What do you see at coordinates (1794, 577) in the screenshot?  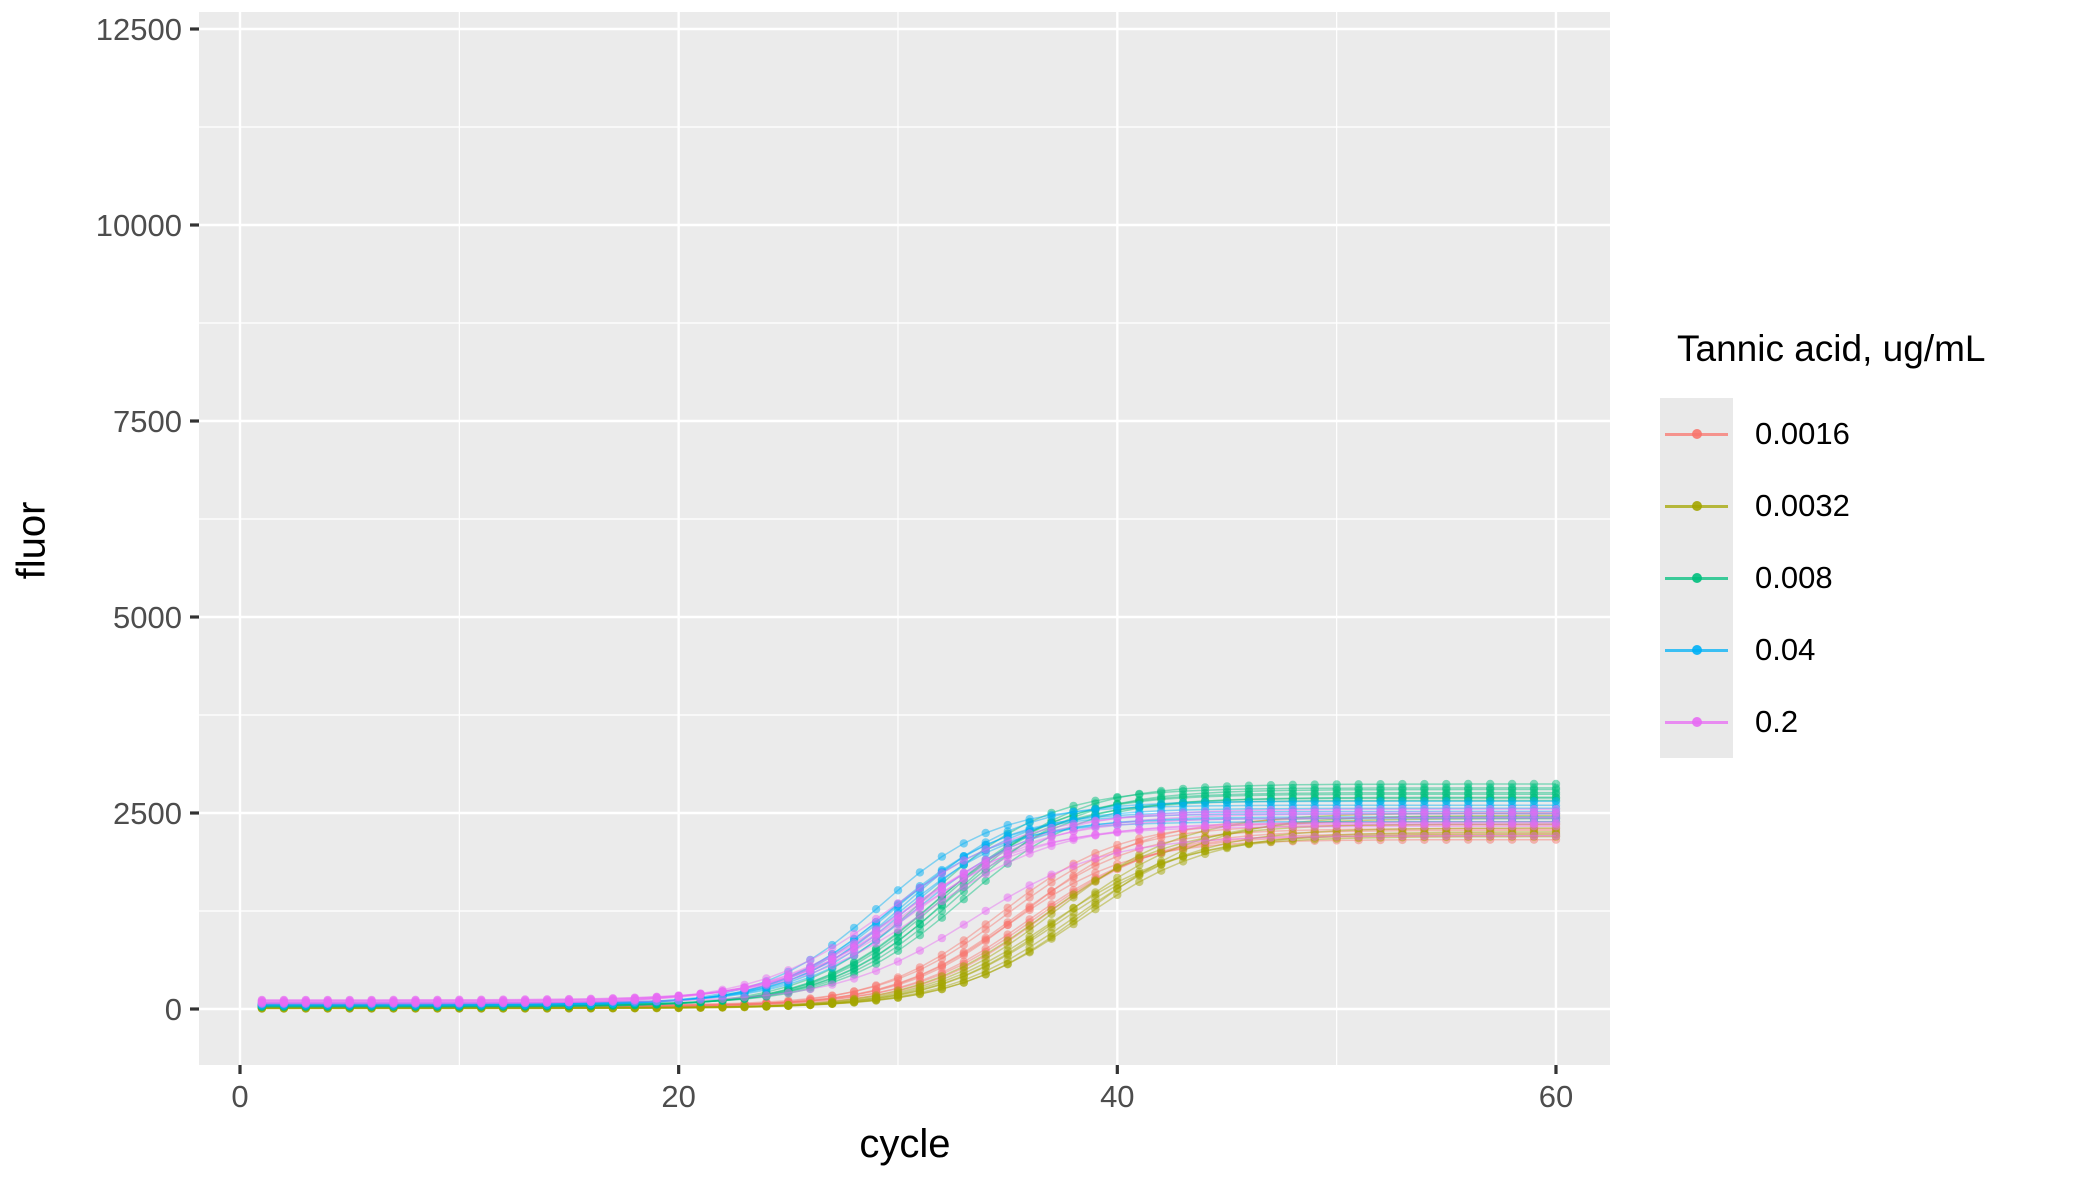 I see `legend-item-label: 0.008` at bounding box center [1794, 577].